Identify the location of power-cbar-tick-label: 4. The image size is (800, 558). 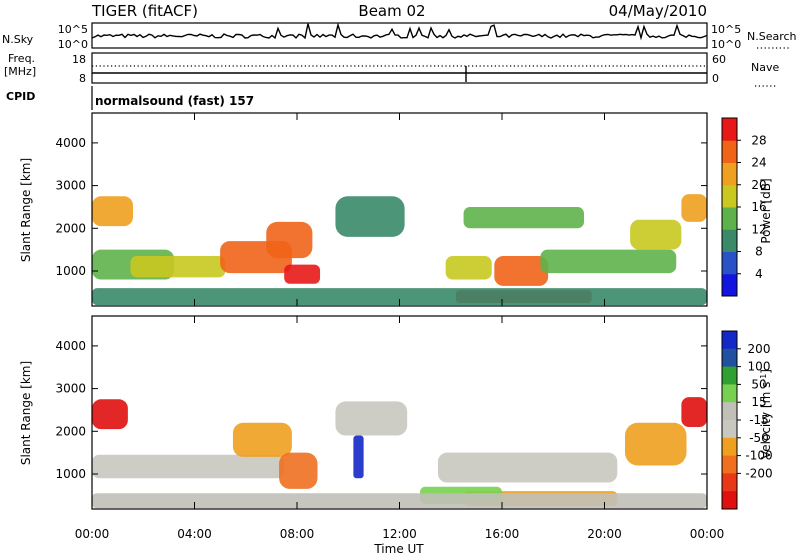
(759, 274).